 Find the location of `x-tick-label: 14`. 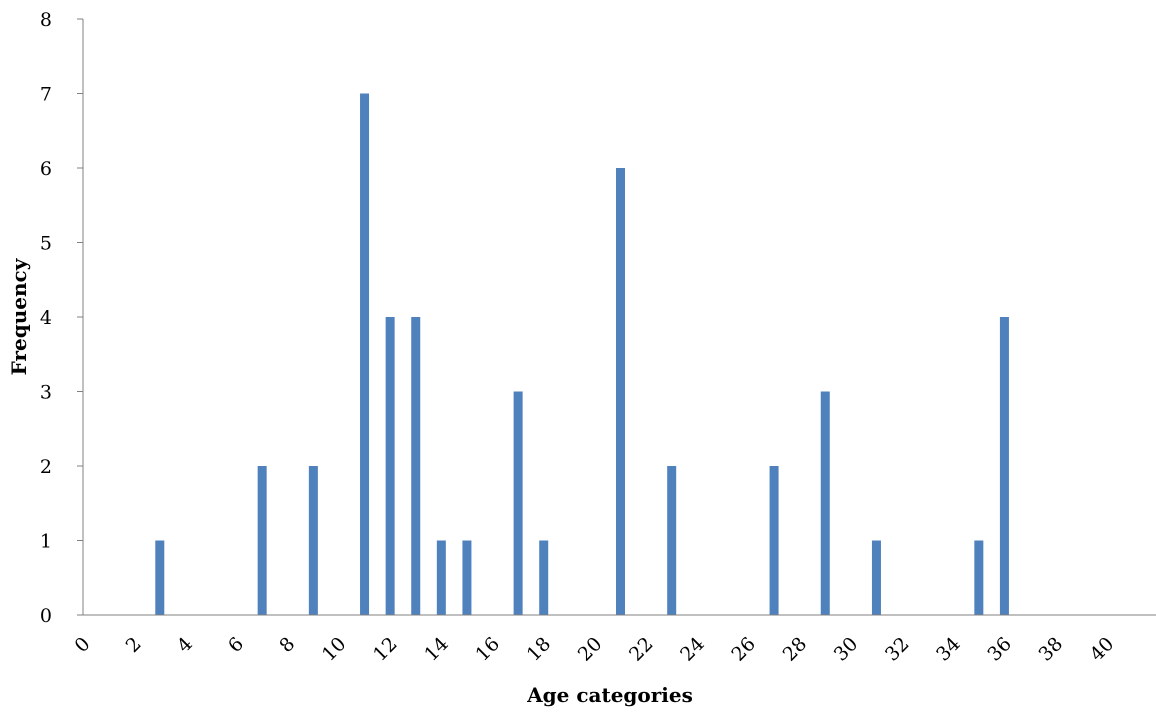

x-tick-label: 14 is located at coordinates (436, 649).